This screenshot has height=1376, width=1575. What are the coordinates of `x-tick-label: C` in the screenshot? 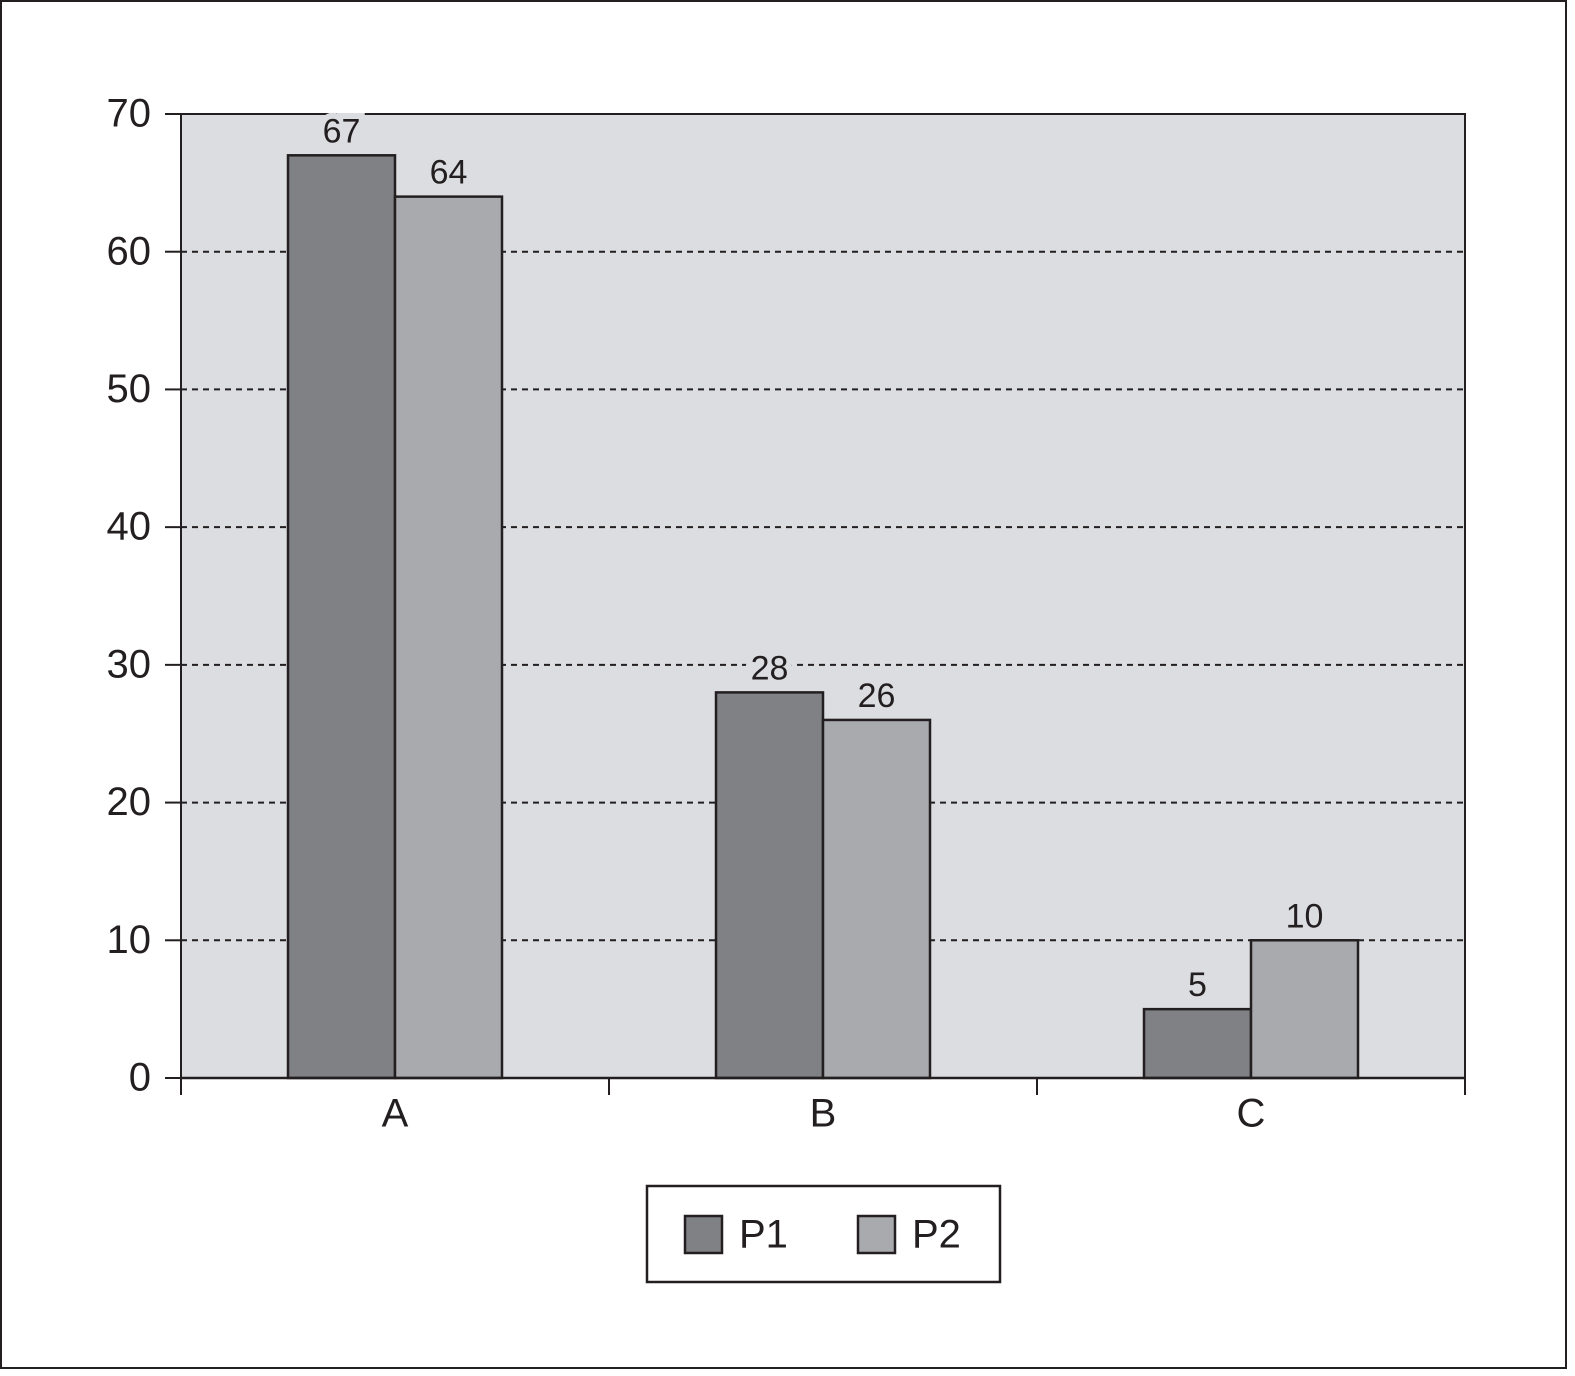 It's located at (1251, 1114).